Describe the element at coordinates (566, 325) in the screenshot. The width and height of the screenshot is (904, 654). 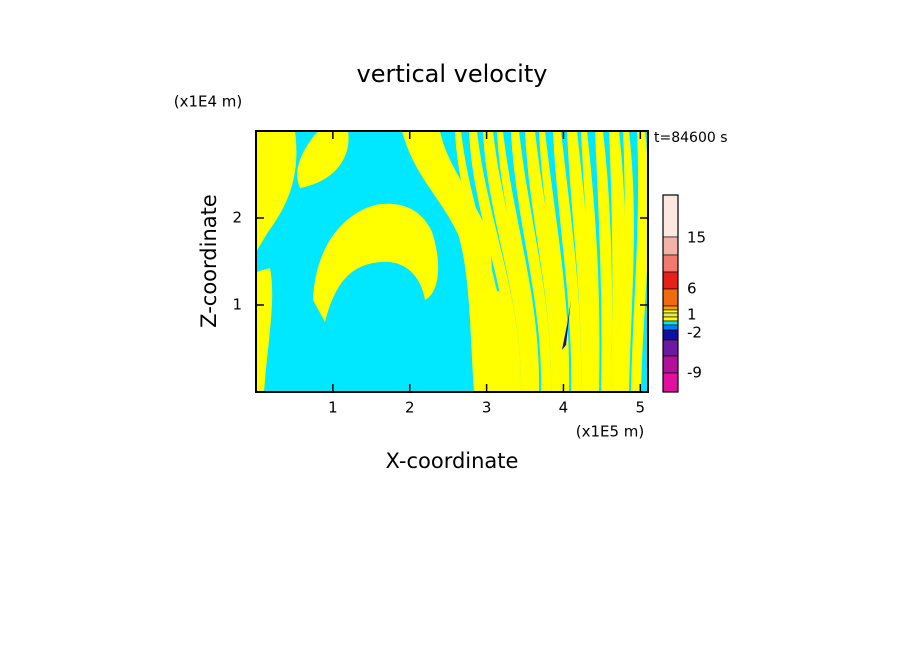
I see `field-streak` at that location.